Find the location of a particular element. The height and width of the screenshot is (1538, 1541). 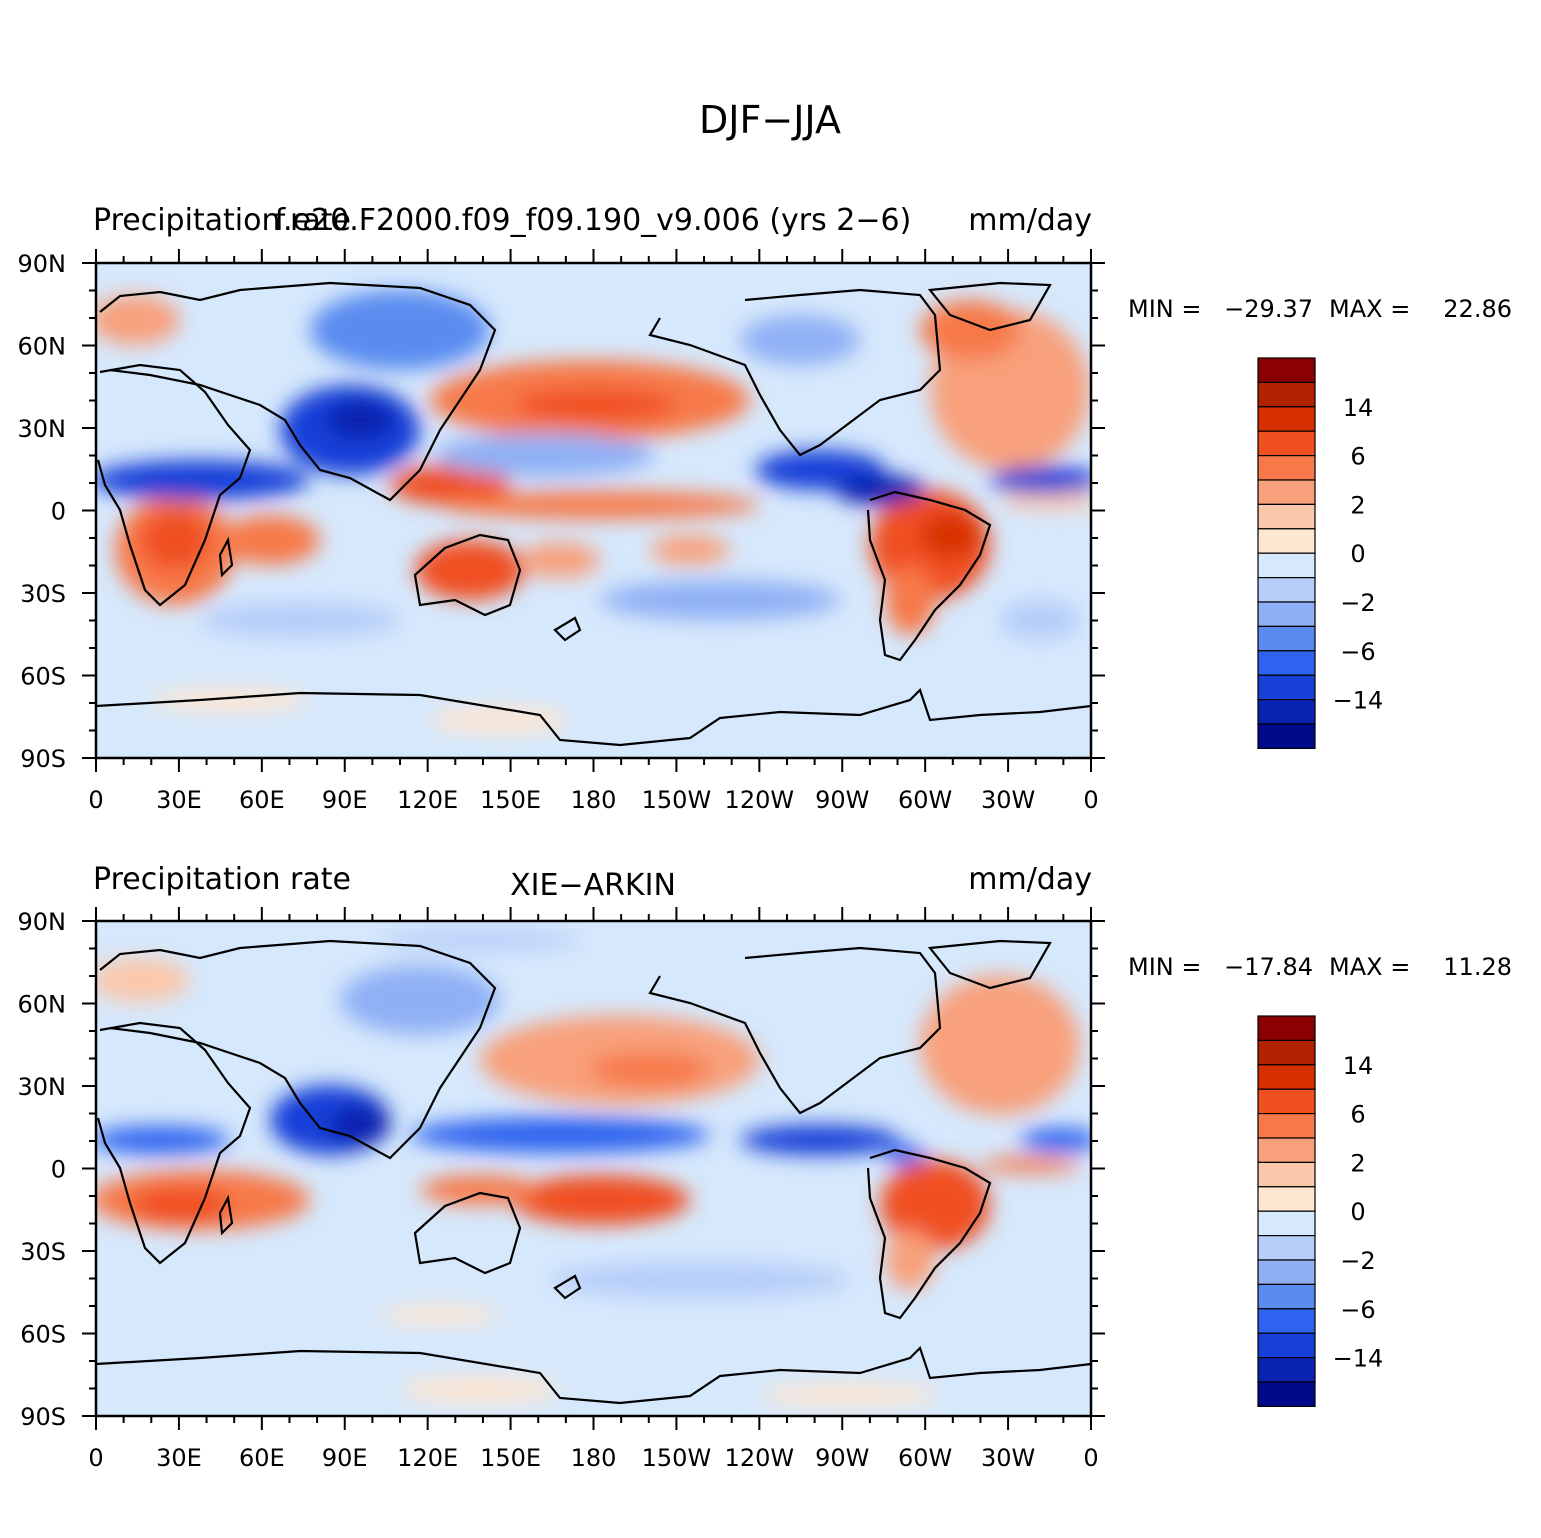

colorbar-label: −14 is located at coordinates (1358, 701).